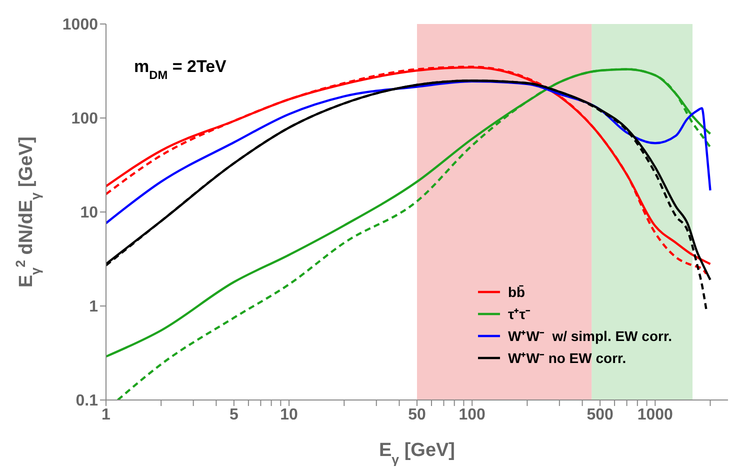 The image size is (744, 474). What do you see at coordinates (87, 401) in the screenshot?
I see `y-tick-label: 0.1` at bounding box center [87, 401].